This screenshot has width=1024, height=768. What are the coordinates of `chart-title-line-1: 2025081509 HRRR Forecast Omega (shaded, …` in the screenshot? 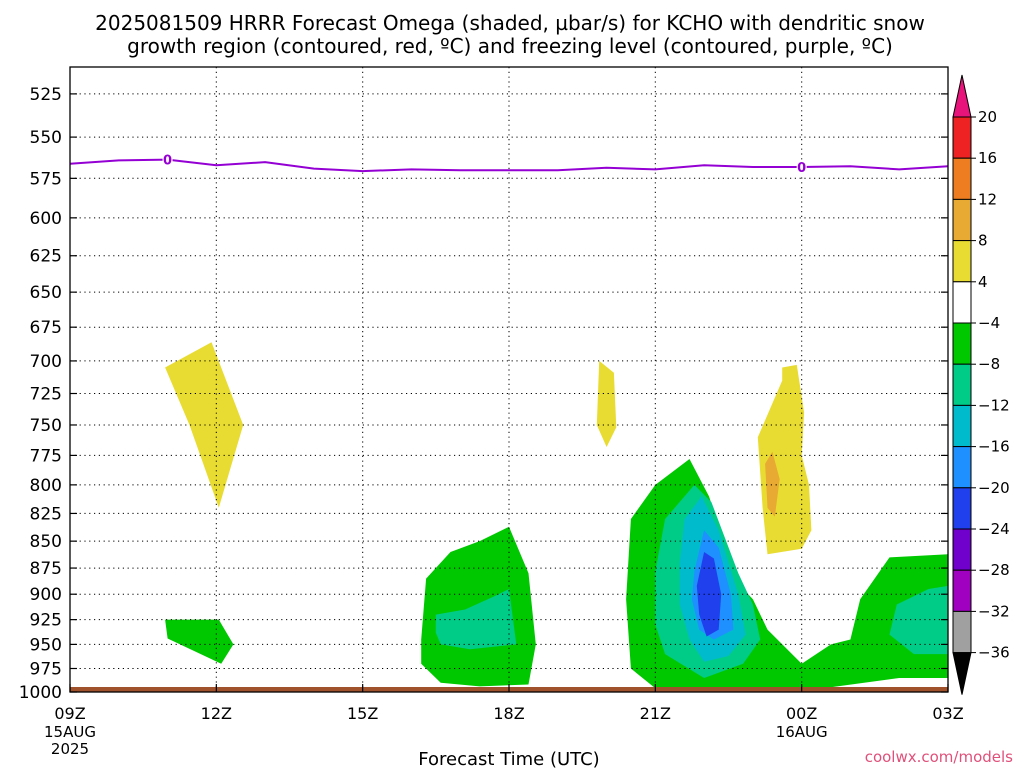 It's located at (510, 23).